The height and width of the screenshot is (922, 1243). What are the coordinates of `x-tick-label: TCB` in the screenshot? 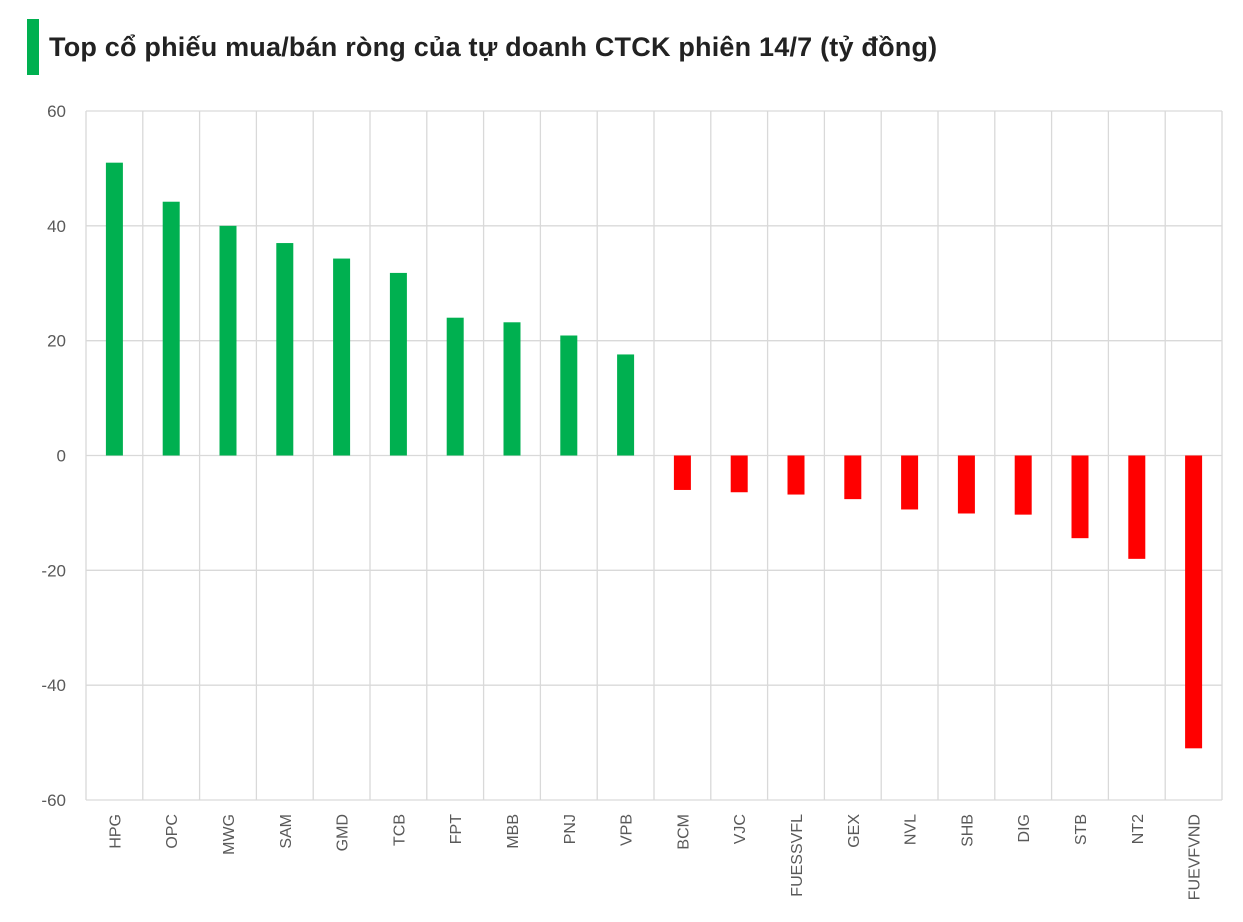 It's located at (399, 830).